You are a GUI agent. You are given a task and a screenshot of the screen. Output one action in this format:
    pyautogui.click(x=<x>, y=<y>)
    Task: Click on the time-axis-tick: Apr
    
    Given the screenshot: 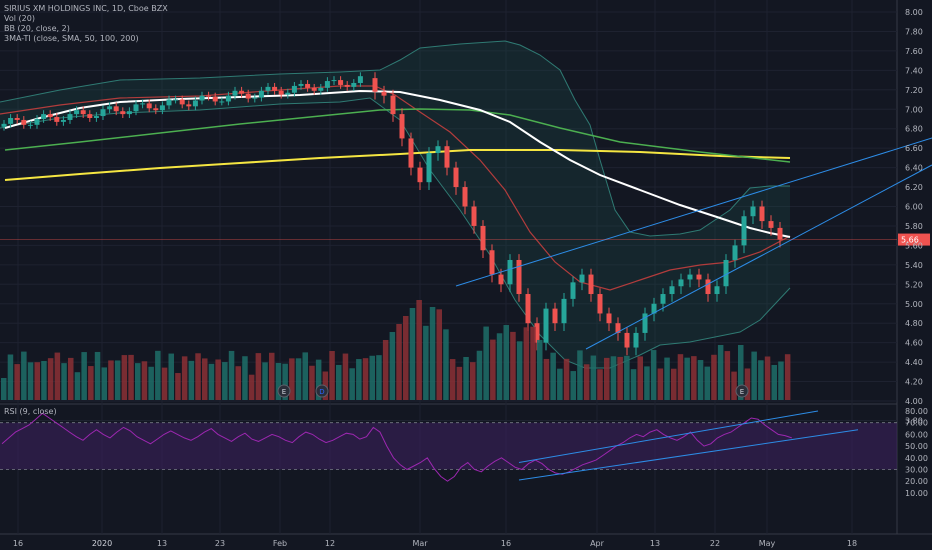 What is the action you would take?
    pyautogui.click(x=597, y=543)
    